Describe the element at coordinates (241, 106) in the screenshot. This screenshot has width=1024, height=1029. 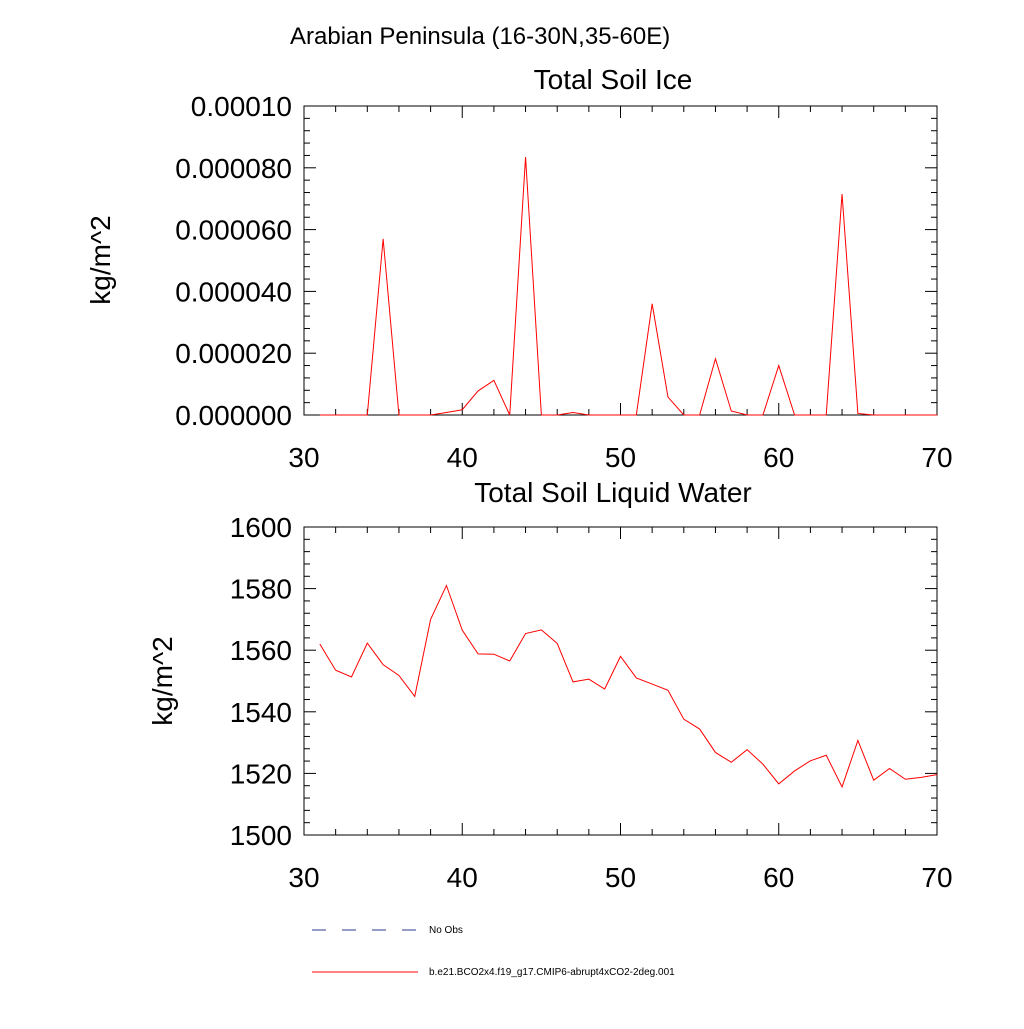
I see `soil-ice-y-tick-label: 0.00010` at that location.